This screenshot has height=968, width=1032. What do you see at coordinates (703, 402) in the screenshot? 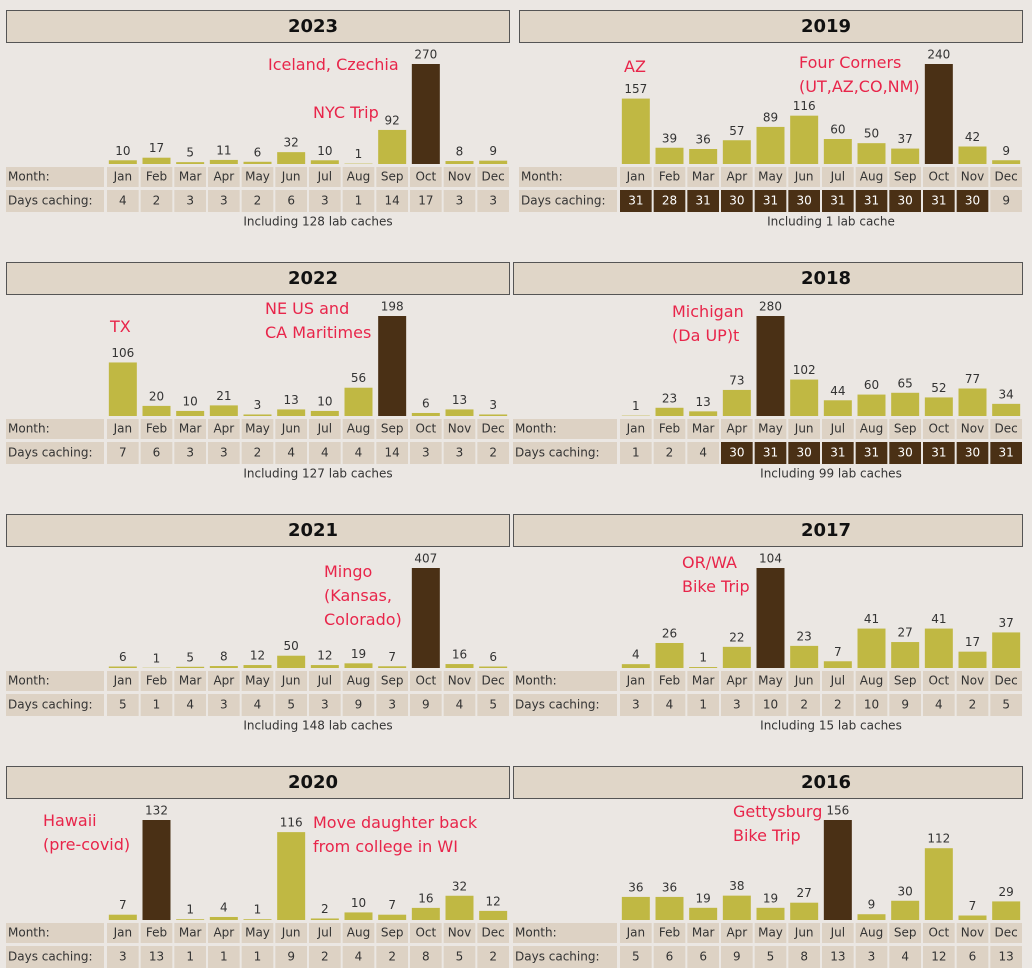
I see `value-label: 13` at bounding box center [703, 402].